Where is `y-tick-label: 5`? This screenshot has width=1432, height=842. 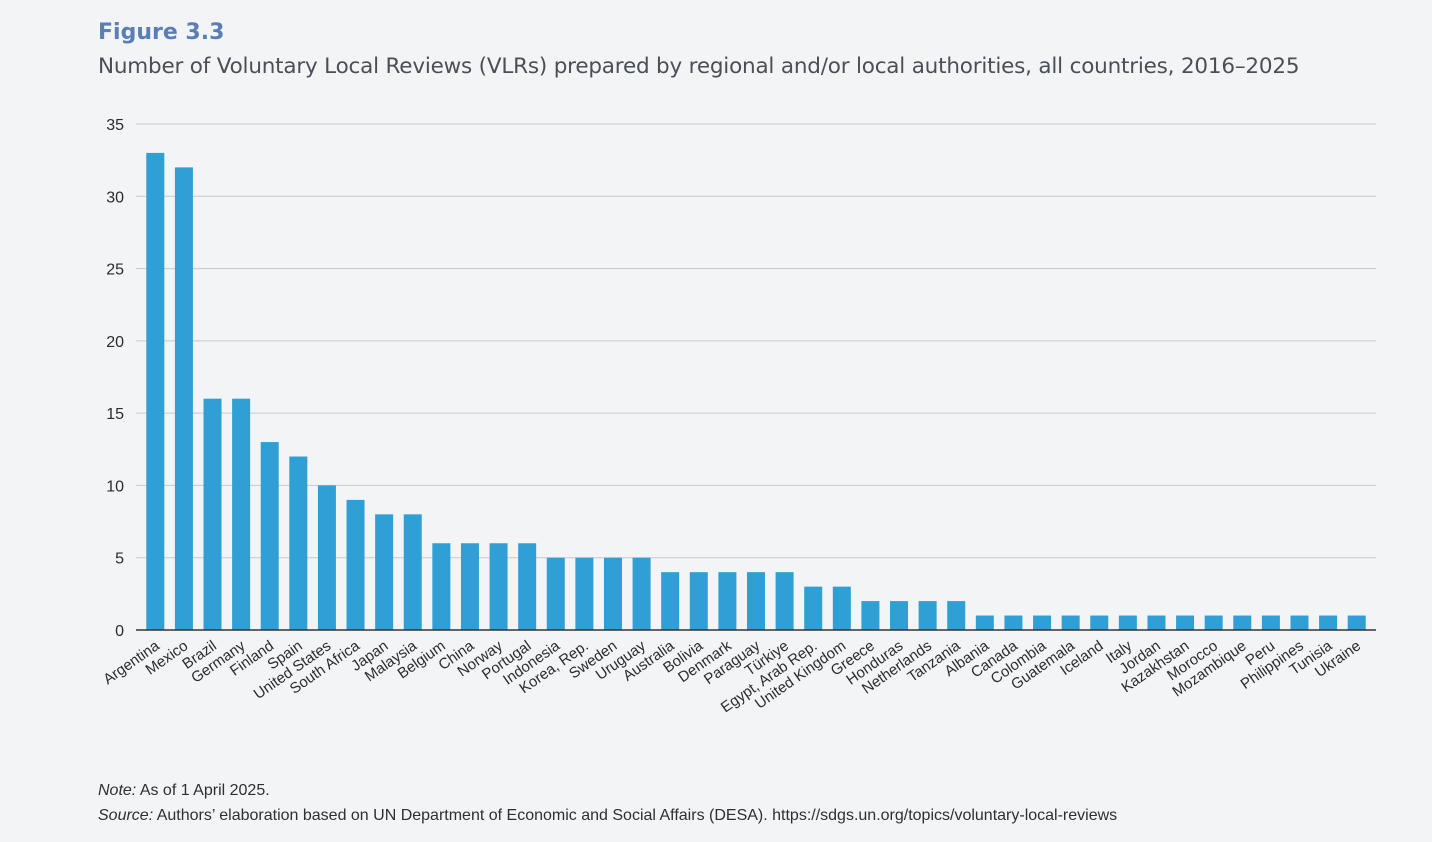 y-tick-label: 5 is located at coordinates (119, 559).